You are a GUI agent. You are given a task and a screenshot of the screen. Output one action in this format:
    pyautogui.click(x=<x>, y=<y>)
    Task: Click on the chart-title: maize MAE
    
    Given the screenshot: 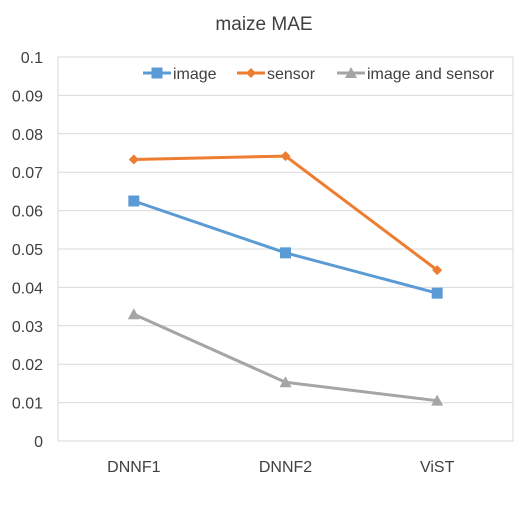 What is the action you would take?
    pyautogui.click(x=263, y=24)
    